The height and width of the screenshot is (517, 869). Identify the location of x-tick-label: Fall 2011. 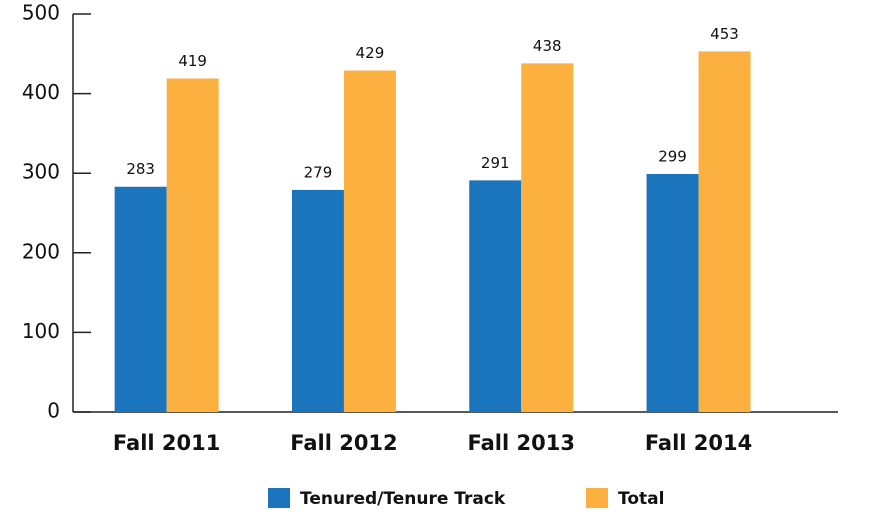
(166, 443).